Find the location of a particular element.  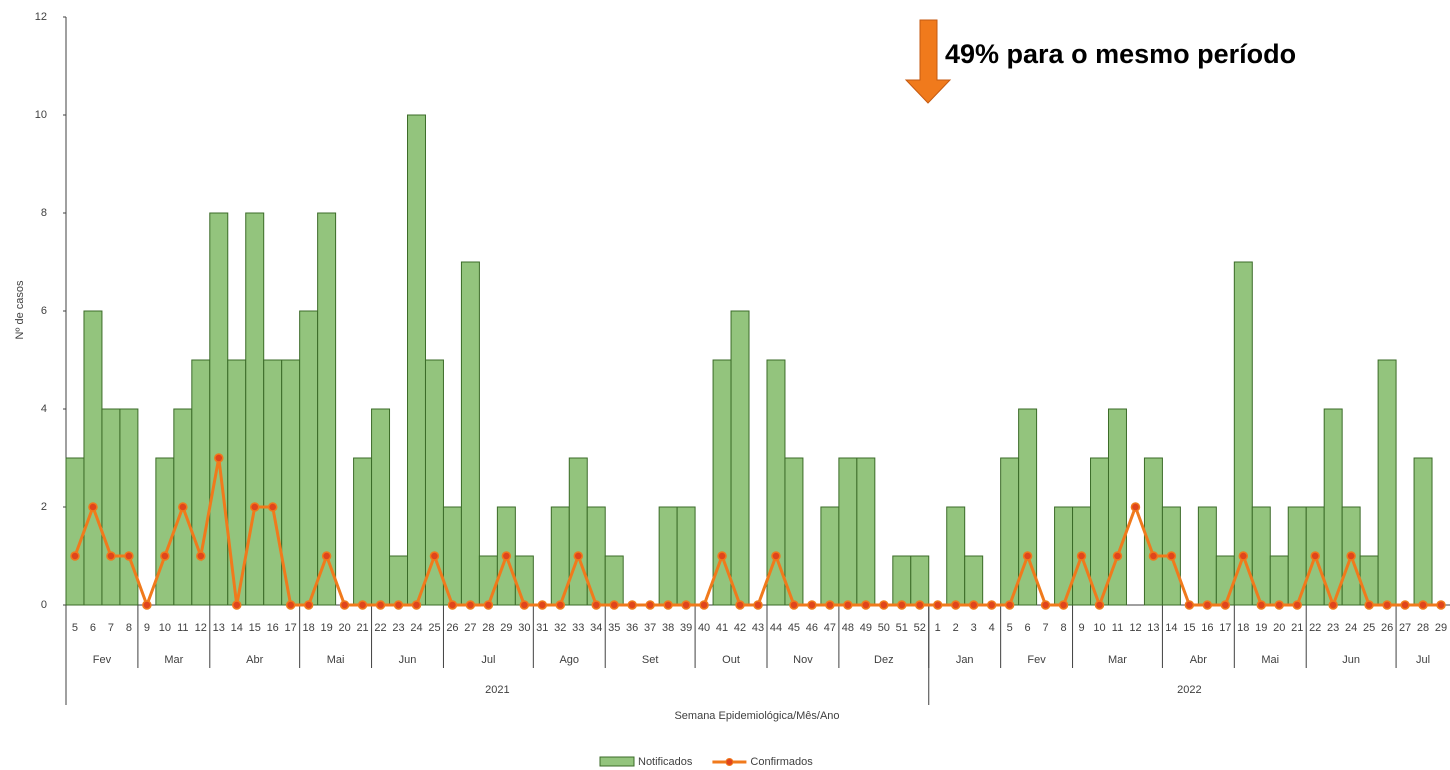

years-label: 2022 is located at coordinates (1189, 690).